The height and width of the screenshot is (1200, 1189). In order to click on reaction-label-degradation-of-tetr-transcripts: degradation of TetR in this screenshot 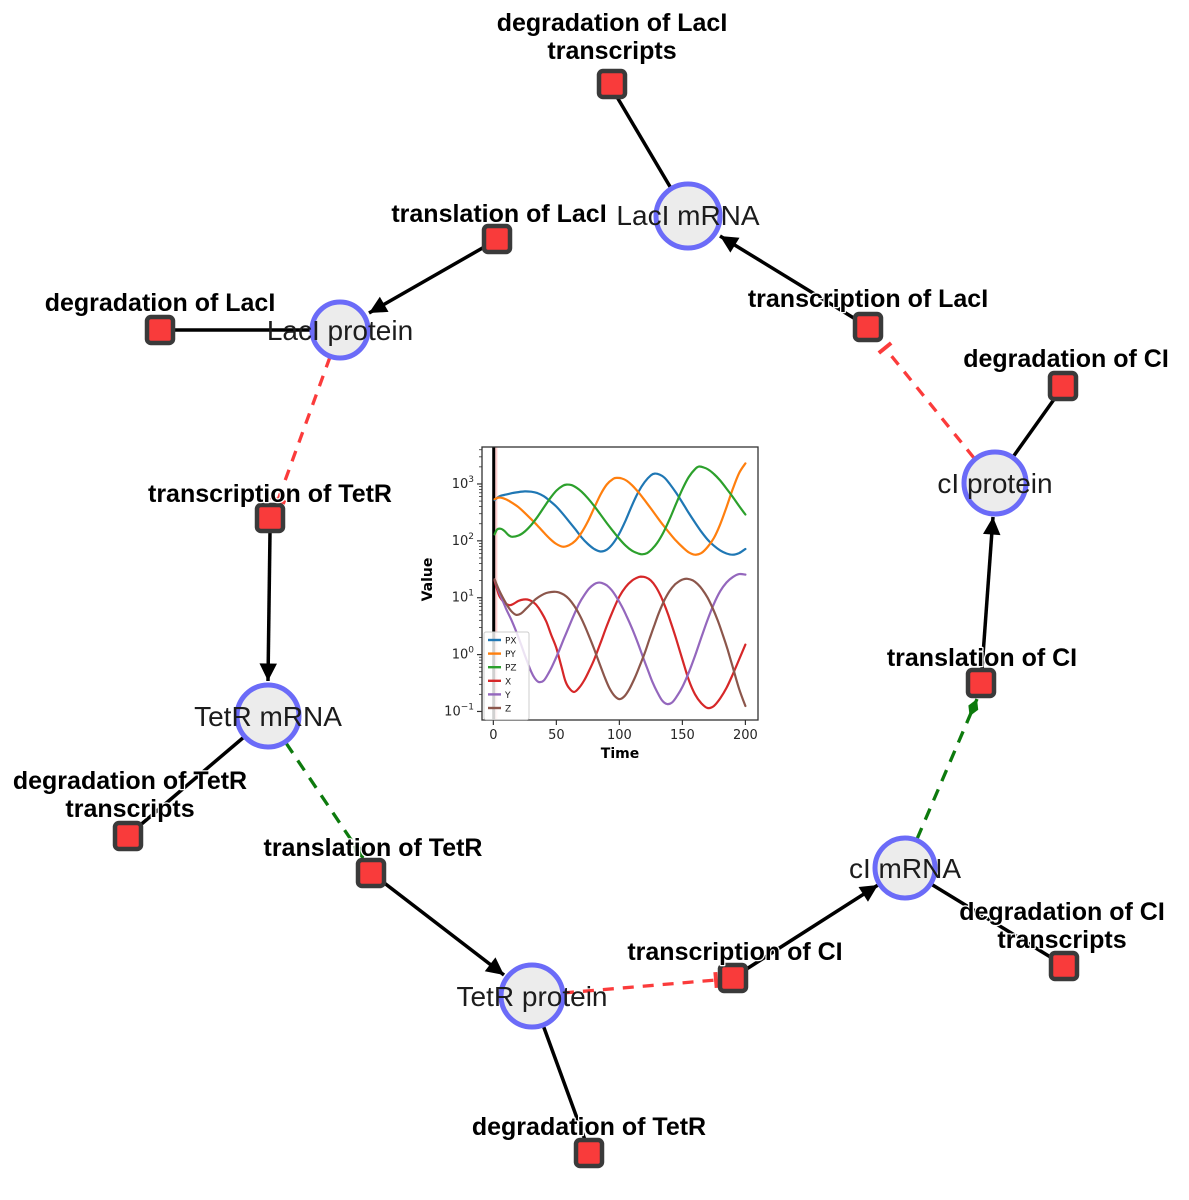, I will do `click(130, 781)`.